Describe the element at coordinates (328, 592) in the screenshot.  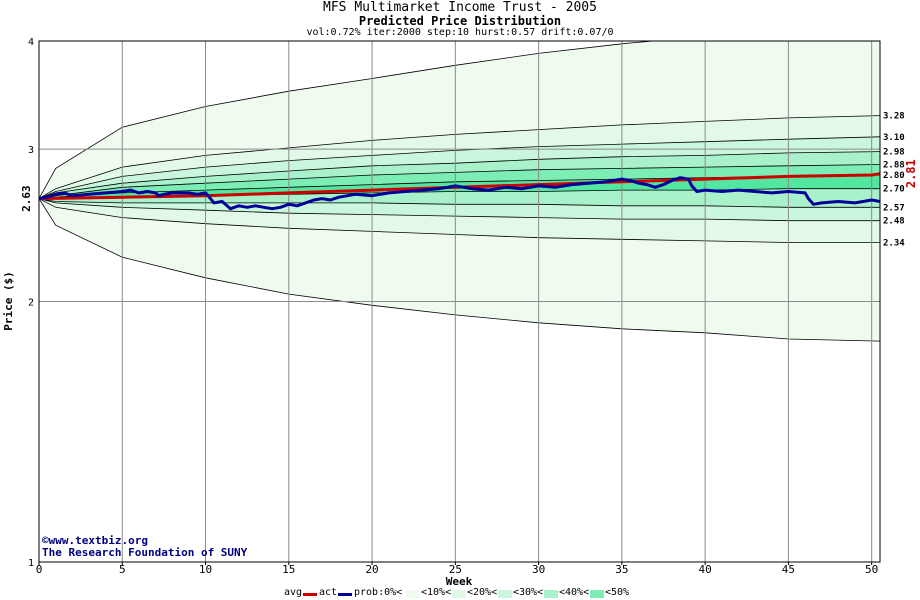
I see `legend-act-label: act` at that location.